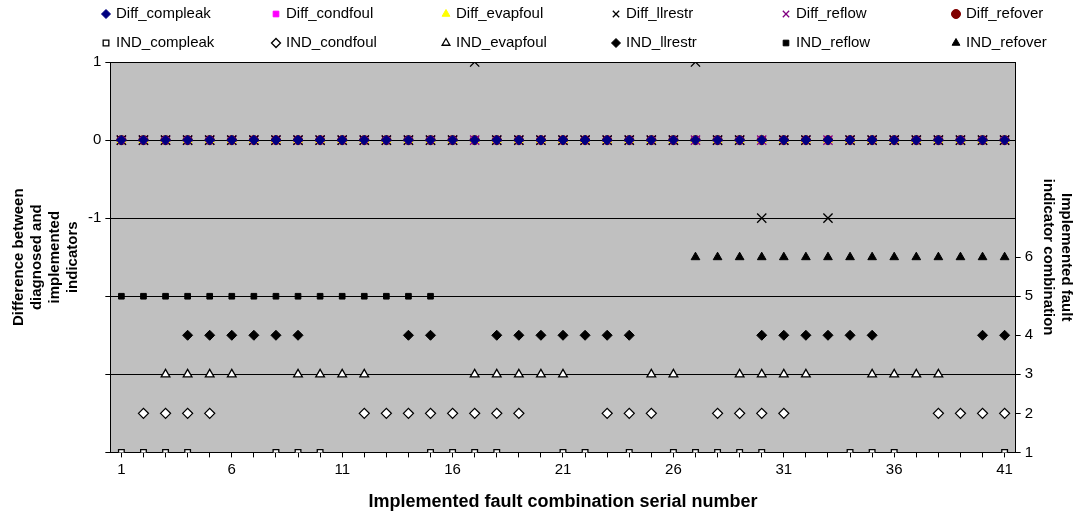 Image resolution: width=1085 pixels, height=523 pixels. I want to click on y-tick-label: 1, so click(97, 61).